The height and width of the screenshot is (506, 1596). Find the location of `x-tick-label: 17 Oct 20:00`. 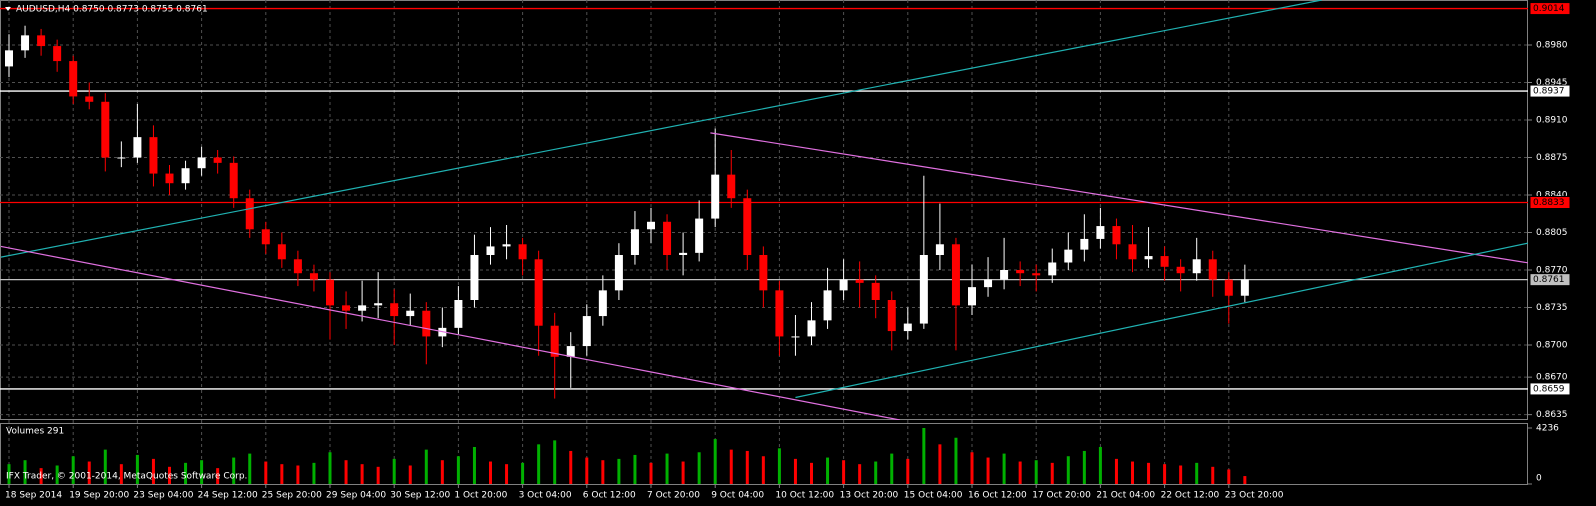

x-tick-label: 17 Oct 20:00 is located at coordinates (1061, 496).